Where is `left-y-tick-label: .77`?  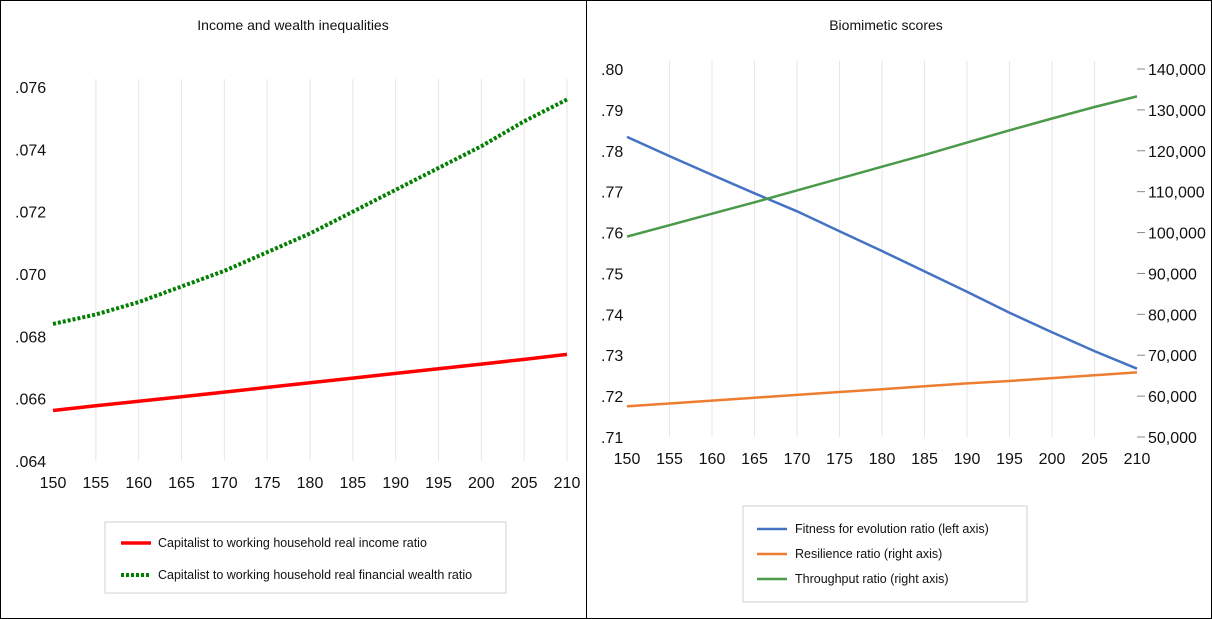
left-y-tick-label: .77 is located at coordinates (612, 193).